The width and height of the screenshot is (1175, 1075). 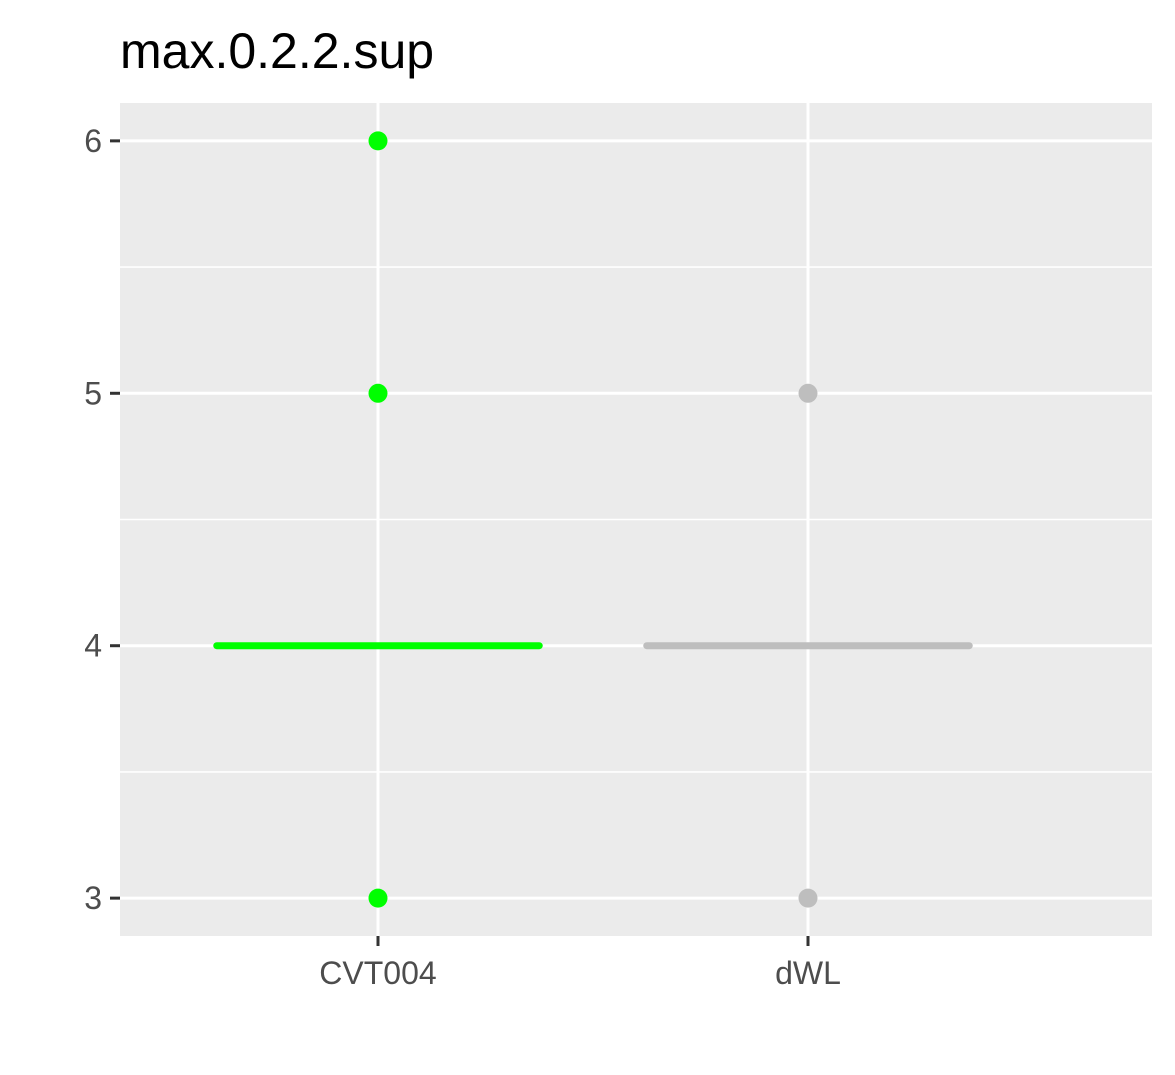 What do you see at coordinates (93, 393) in the screenshot?
I see `y-tick-label: 5` at bounding box center [93, 393].